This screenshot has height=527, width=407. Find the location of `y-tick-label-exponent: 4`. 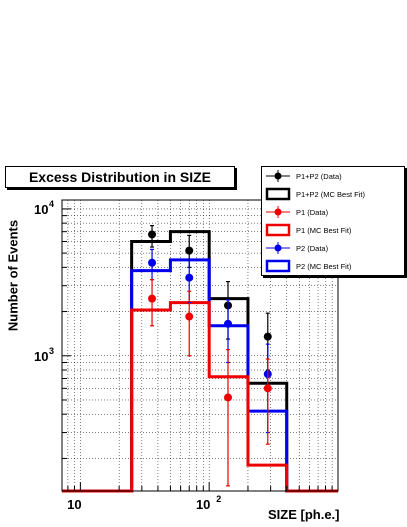

y-tick-label-exponent: 4 is located at coordinates (51, 204).